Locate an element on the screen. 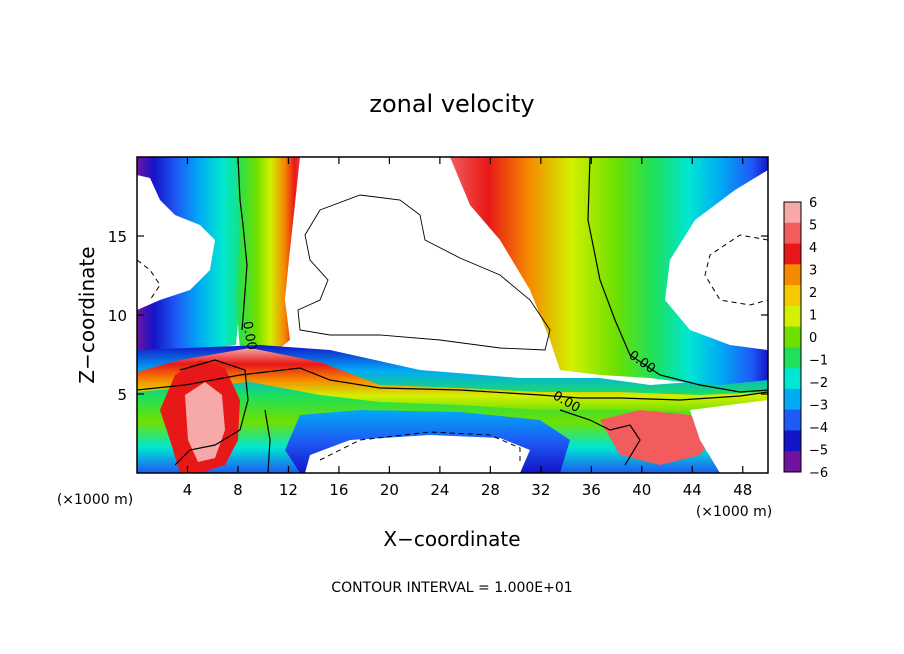 Image resolution: width=904 pixels, height=654 pixels. x-tick-label: 8 is located at coordinates (238, 490).